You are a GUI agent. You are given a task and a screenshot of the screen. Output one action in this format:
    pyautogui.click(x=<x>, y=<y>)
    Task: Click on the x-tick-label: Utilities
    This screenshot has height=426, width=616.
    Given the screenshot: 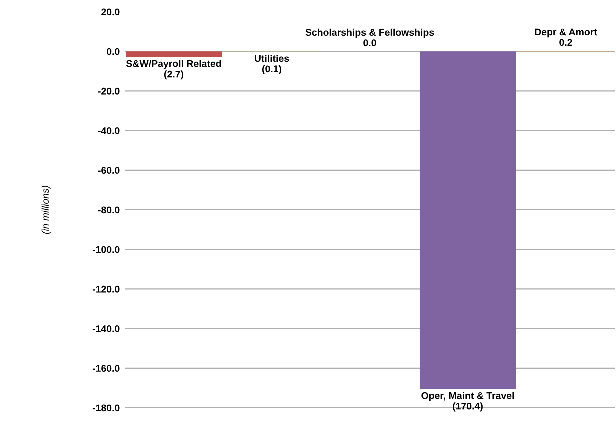 What is the action you would take?
    pyautogui.click(x=272, y=58)
    